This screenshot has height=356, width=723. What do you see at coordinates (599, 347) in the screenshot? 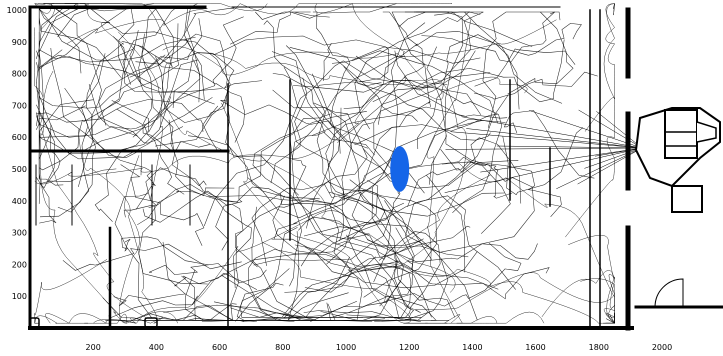
I see `x-tick-label: 1800` at bounding box center [599, 347].